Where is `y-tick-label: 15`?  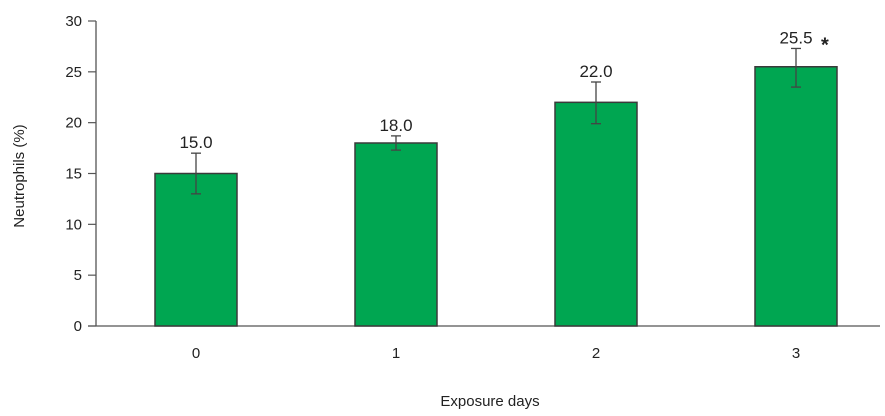 y-tick-label: 15 is located at coordinates (73, 174).